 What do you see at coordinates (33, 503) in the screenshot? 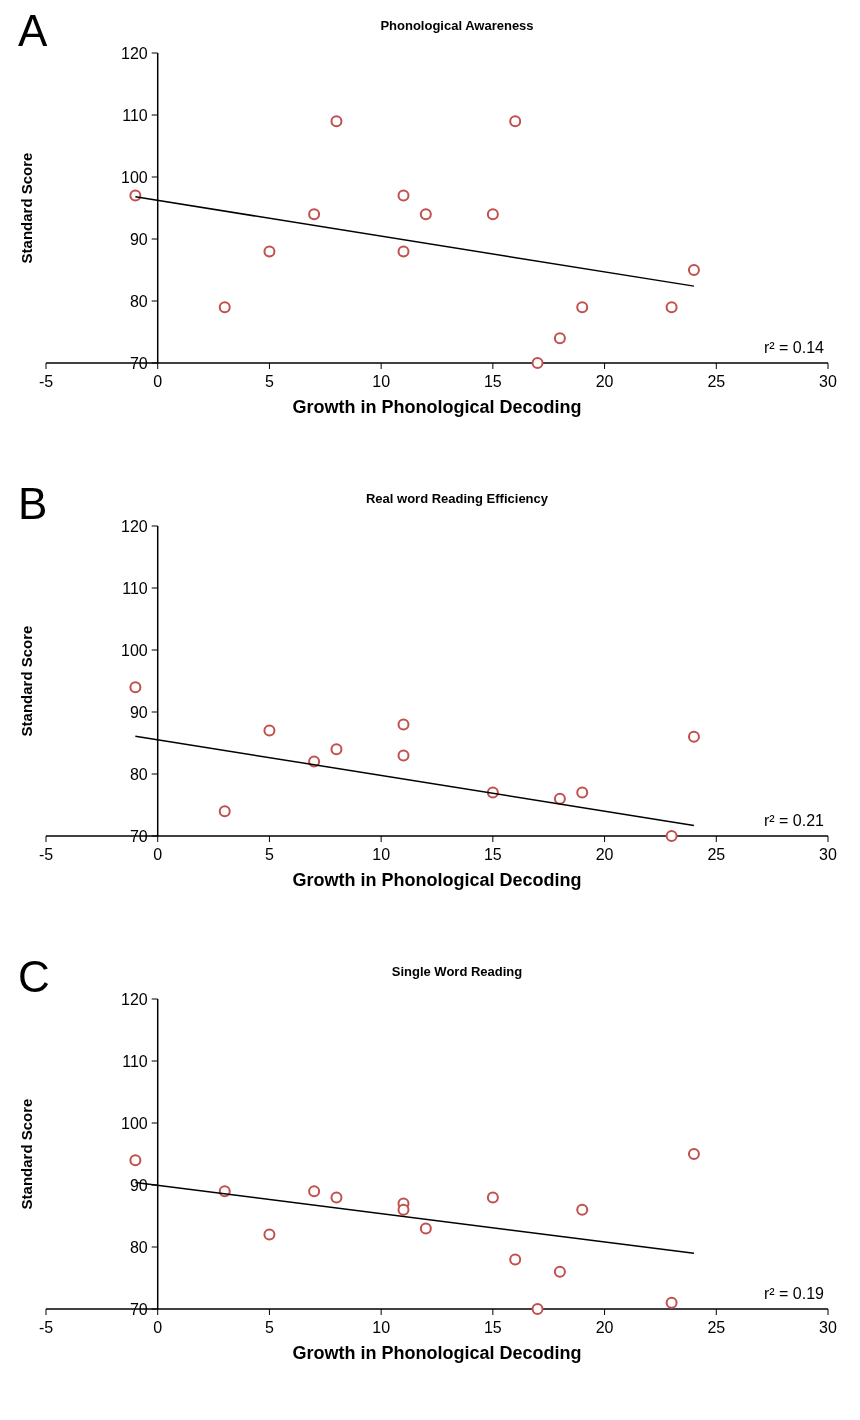
I see `annotation: B` at bounding box center [33, 503].